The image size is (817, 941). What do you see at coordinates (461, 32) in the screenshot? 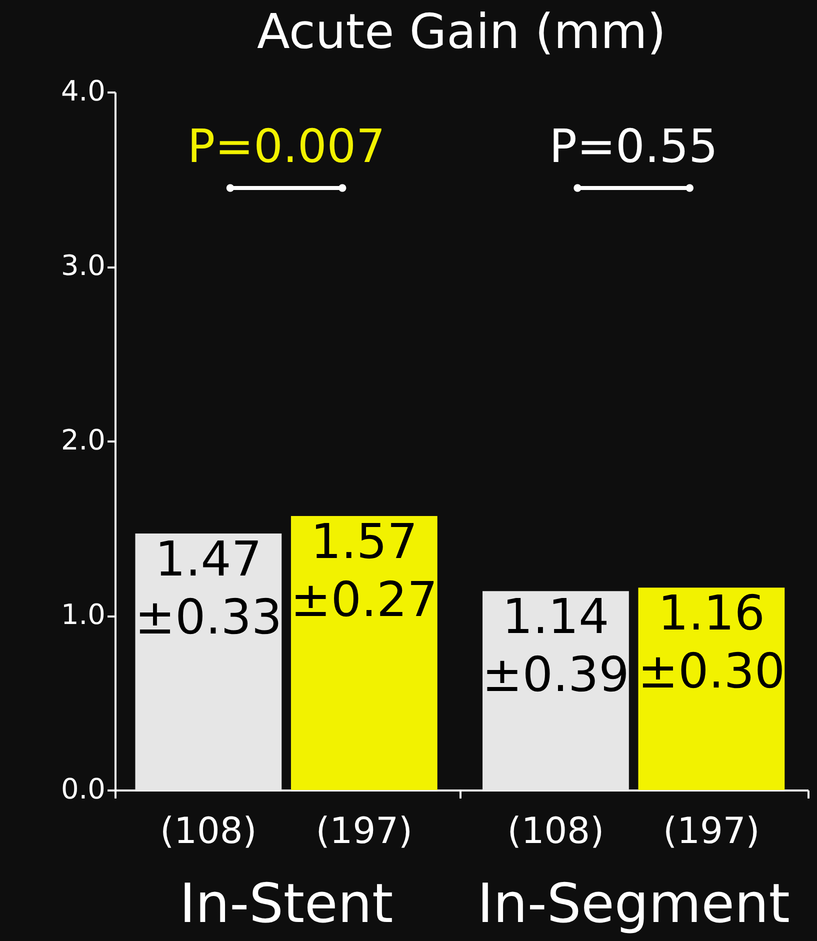
I see `chart-title: Acute Gain (mm)` at bounding box center [461, 32].